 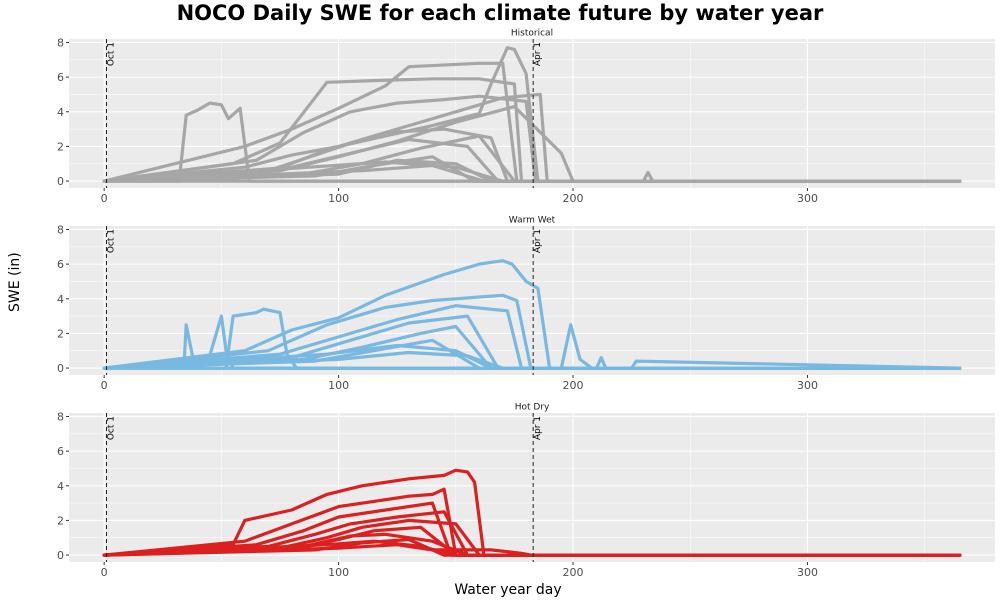 What do you see at coordinates (508, 590) in the screenshot?
I see `x-axis-label: Water year day` at bounding box center [508, 590].